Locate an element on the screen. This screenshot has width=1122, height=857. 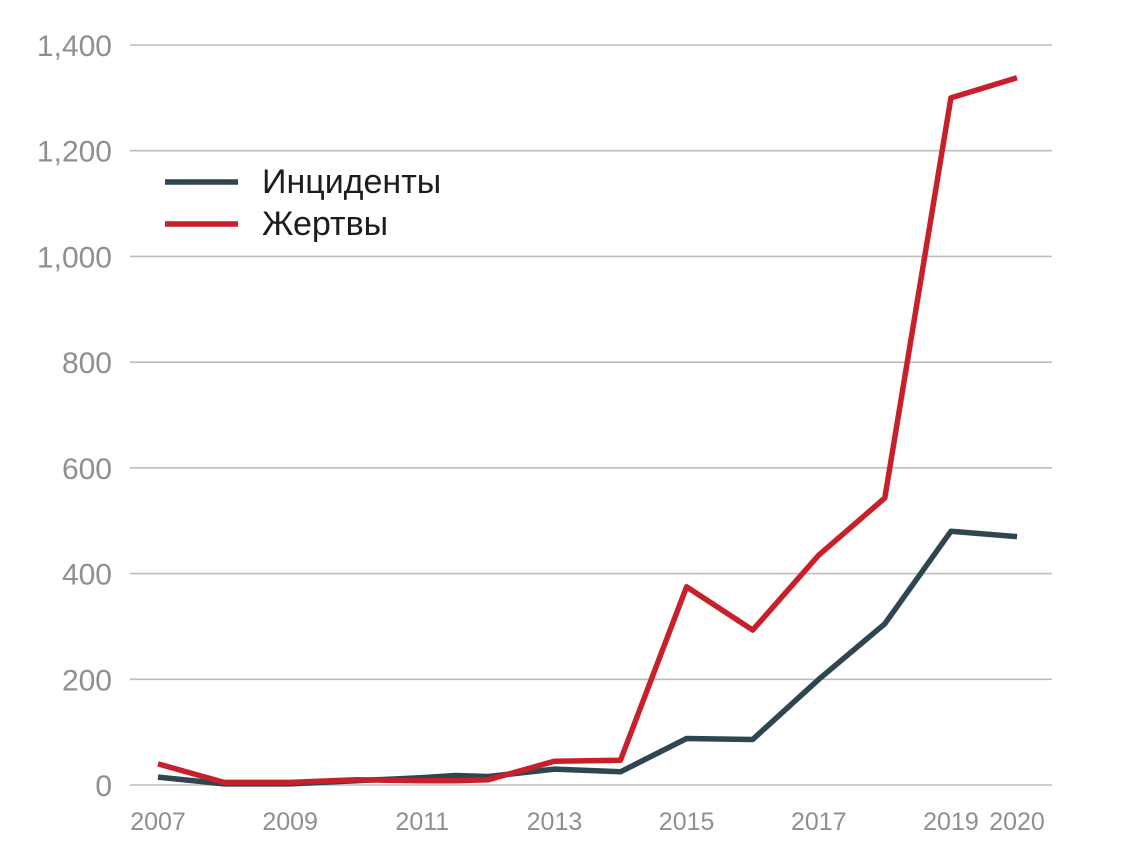
legend-label-victims: Жертвы is located at coordinates (325, 224).